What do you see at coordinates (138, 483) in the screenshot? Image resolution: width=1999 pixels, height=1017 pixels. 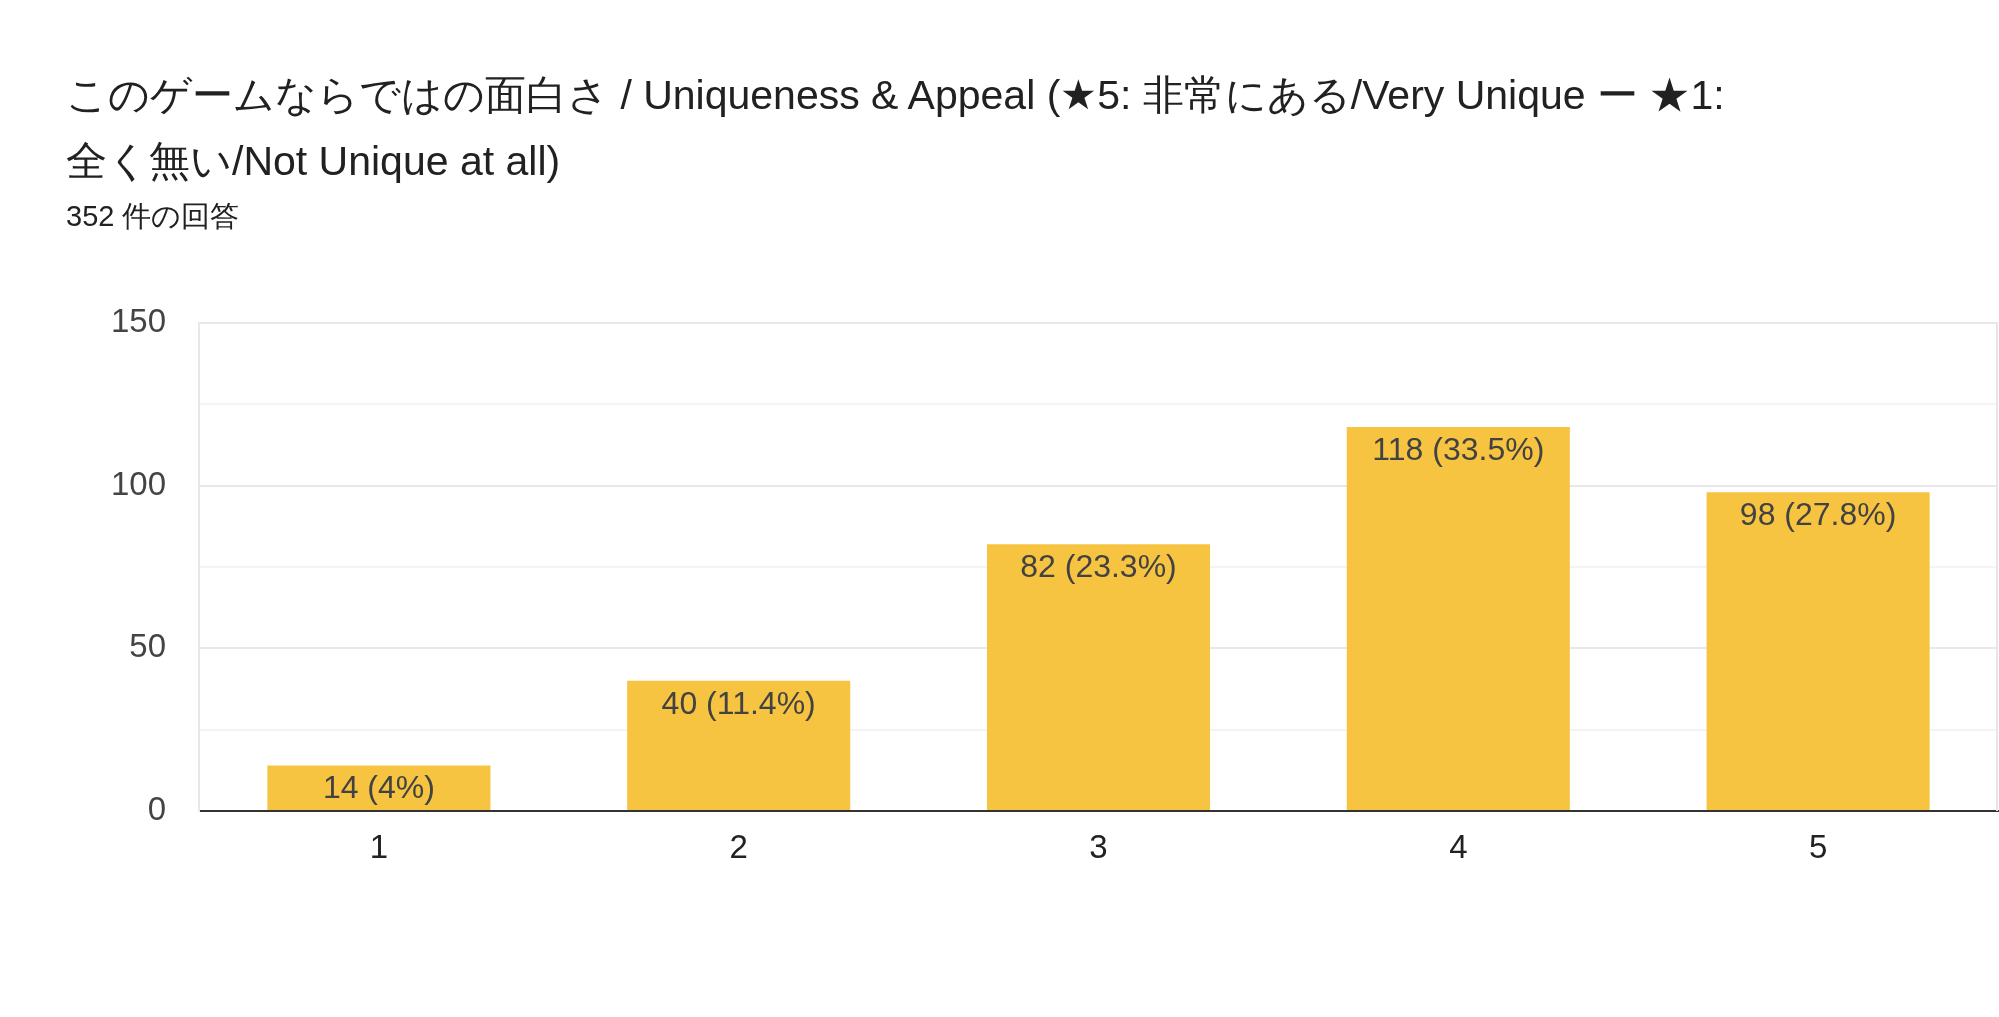 I see `y-tick-label: 100` at bounding box center [138, 483].